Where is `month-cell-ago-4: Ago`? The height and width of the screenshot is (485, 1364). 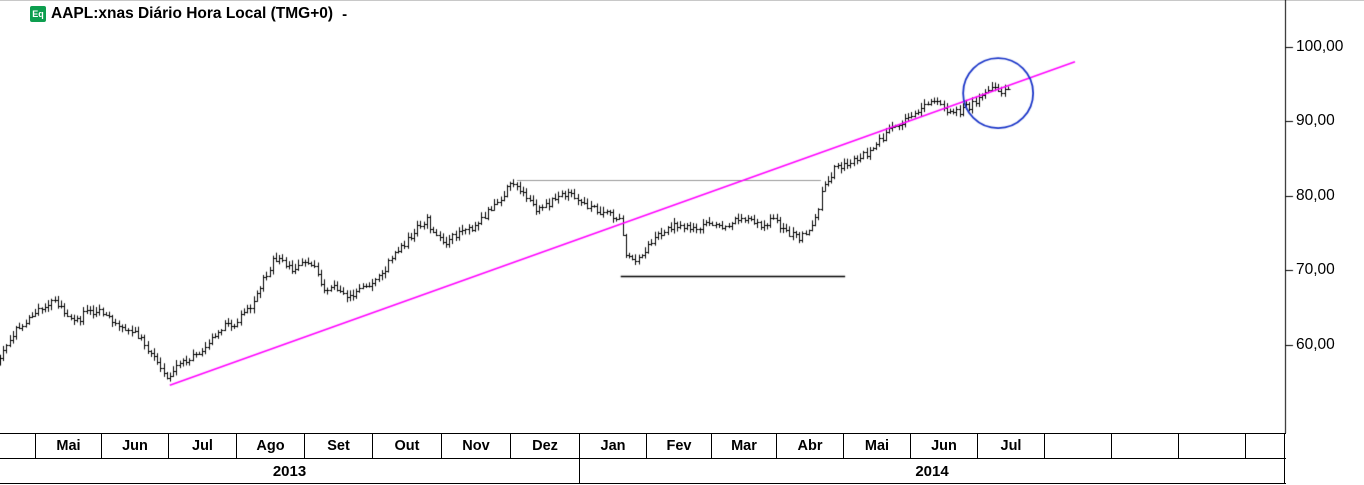 month-cell-ago-4: Ago is located at coordinates (270, 446).